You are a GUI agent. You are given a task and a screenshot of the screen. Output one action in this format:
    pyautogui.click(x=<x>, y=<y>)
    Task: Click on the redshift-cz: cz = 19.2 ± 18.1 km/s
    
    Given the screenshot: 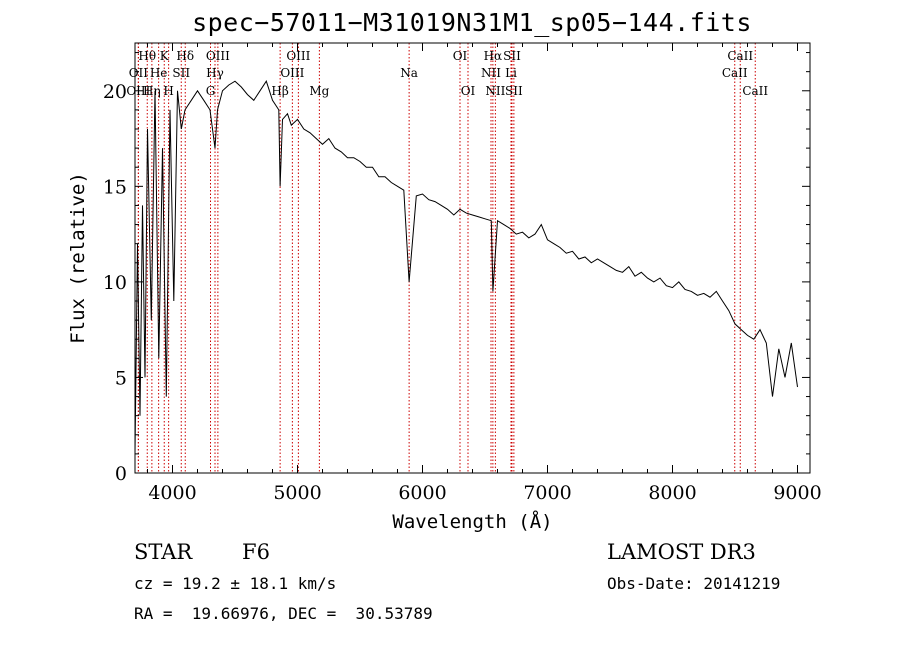 What is the action you would take?
    pyautogui.click(x=235, y=583)
    